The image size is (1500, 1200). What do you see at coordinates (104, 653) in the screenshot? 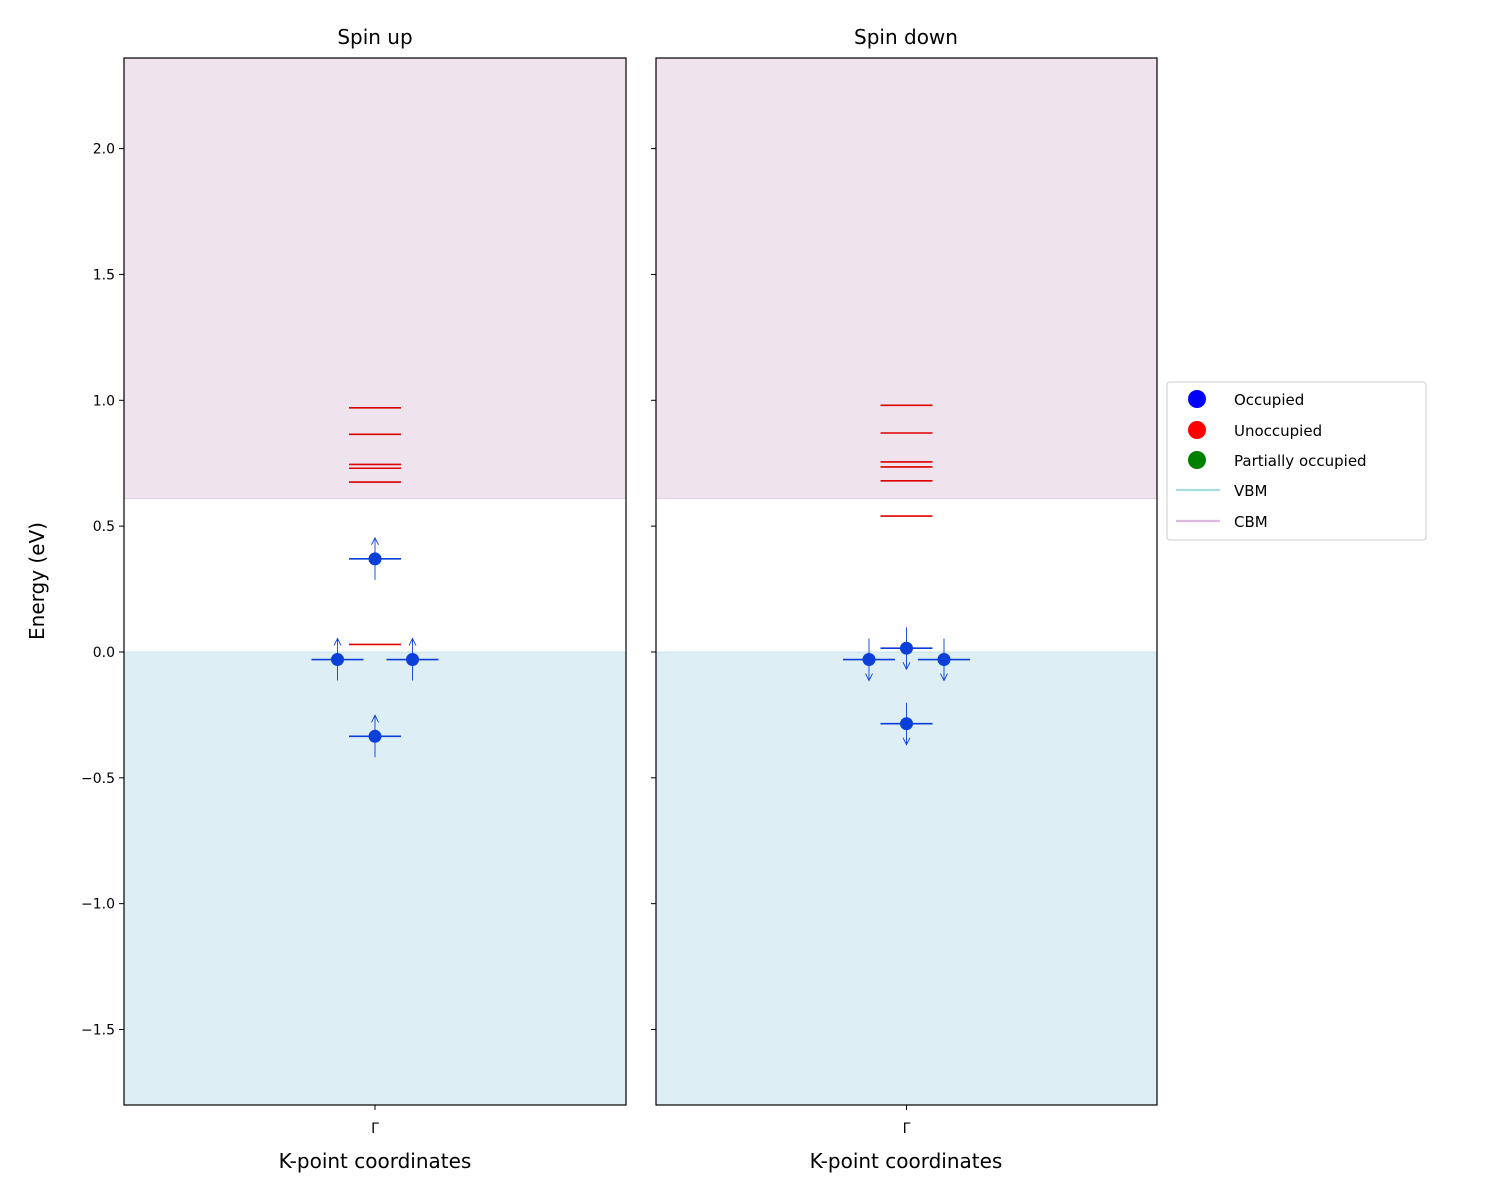
I see `y-tick-label: 0.0` at bounding box center [104, 653].